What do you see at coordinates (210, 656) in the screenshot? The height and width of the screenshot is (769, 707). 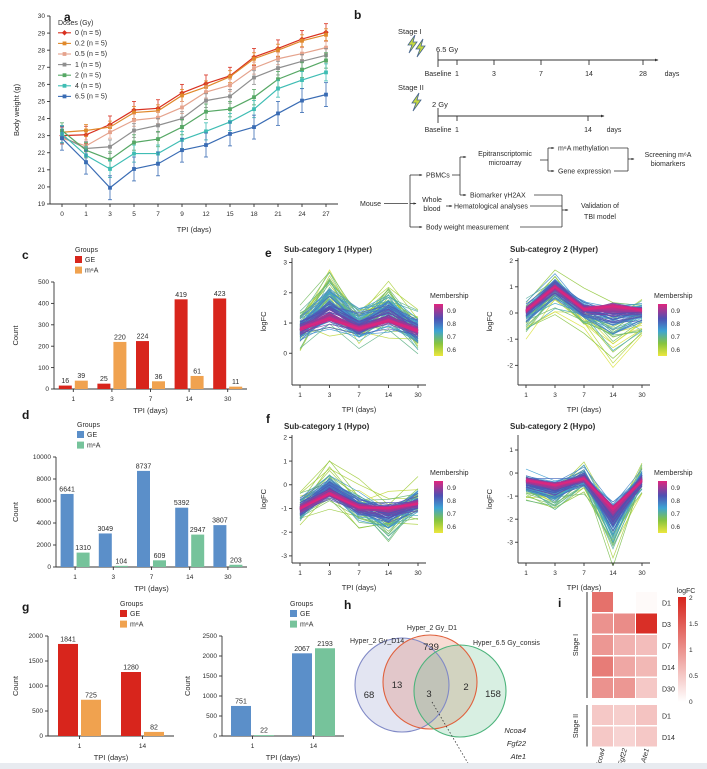 I see `svg-text: 2000` at bounding box center [210, 656].